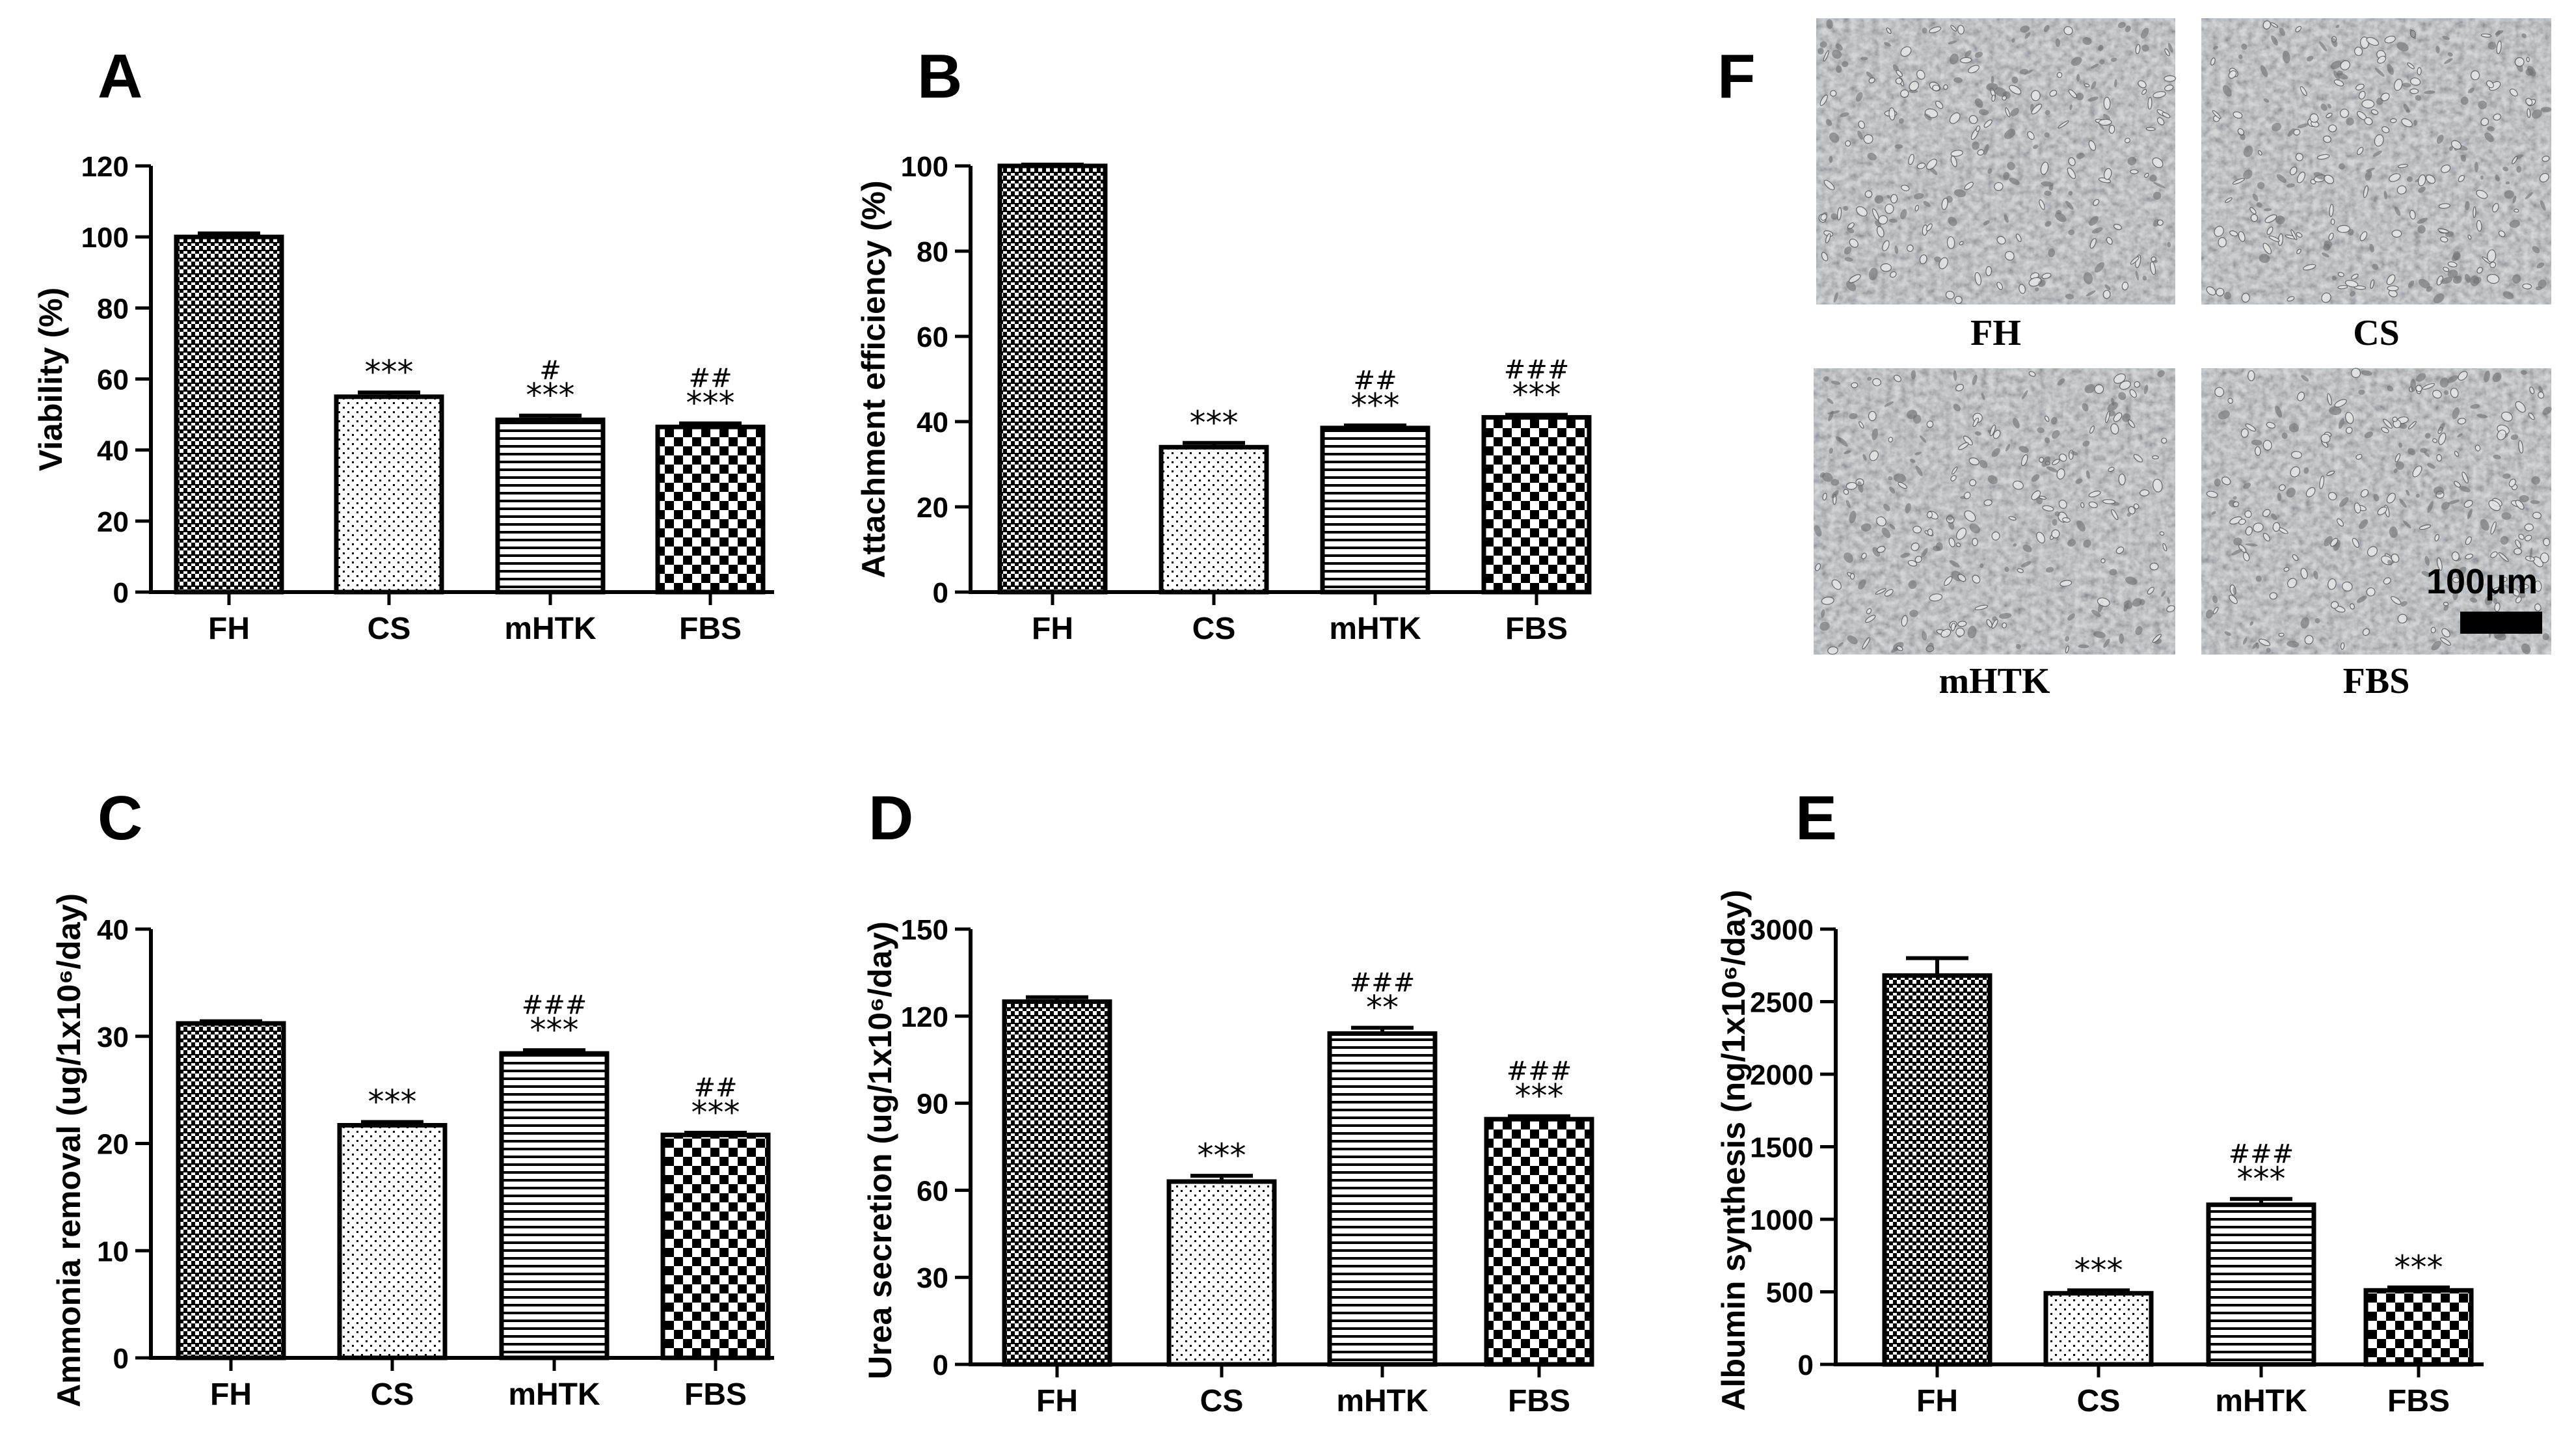 This screenshot has height=1434, width=2576. What do you see at coordinates (120, 818) in the screenshot?
I see `panel-label-c: C` at bounding box center [120, 818].